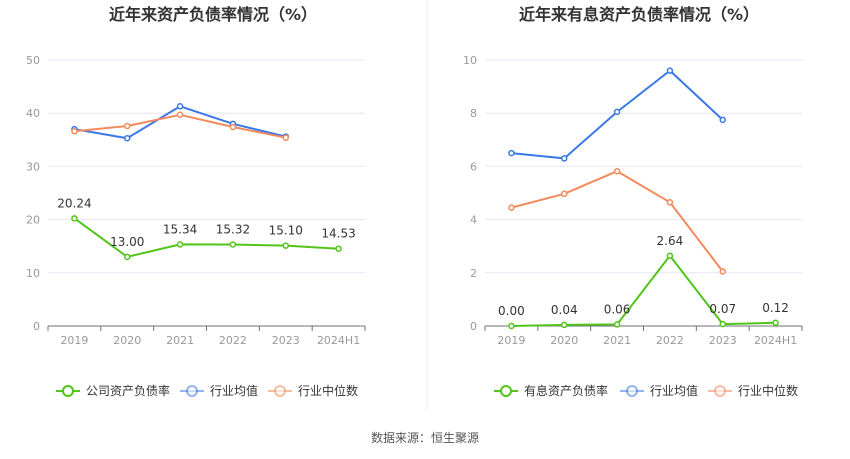 The image size is (850, 459). What do you see at coordinates (670, 340) in the screenshot?
I see `chart2-x-tick-label: 2022` at bounding box center [670, 340].